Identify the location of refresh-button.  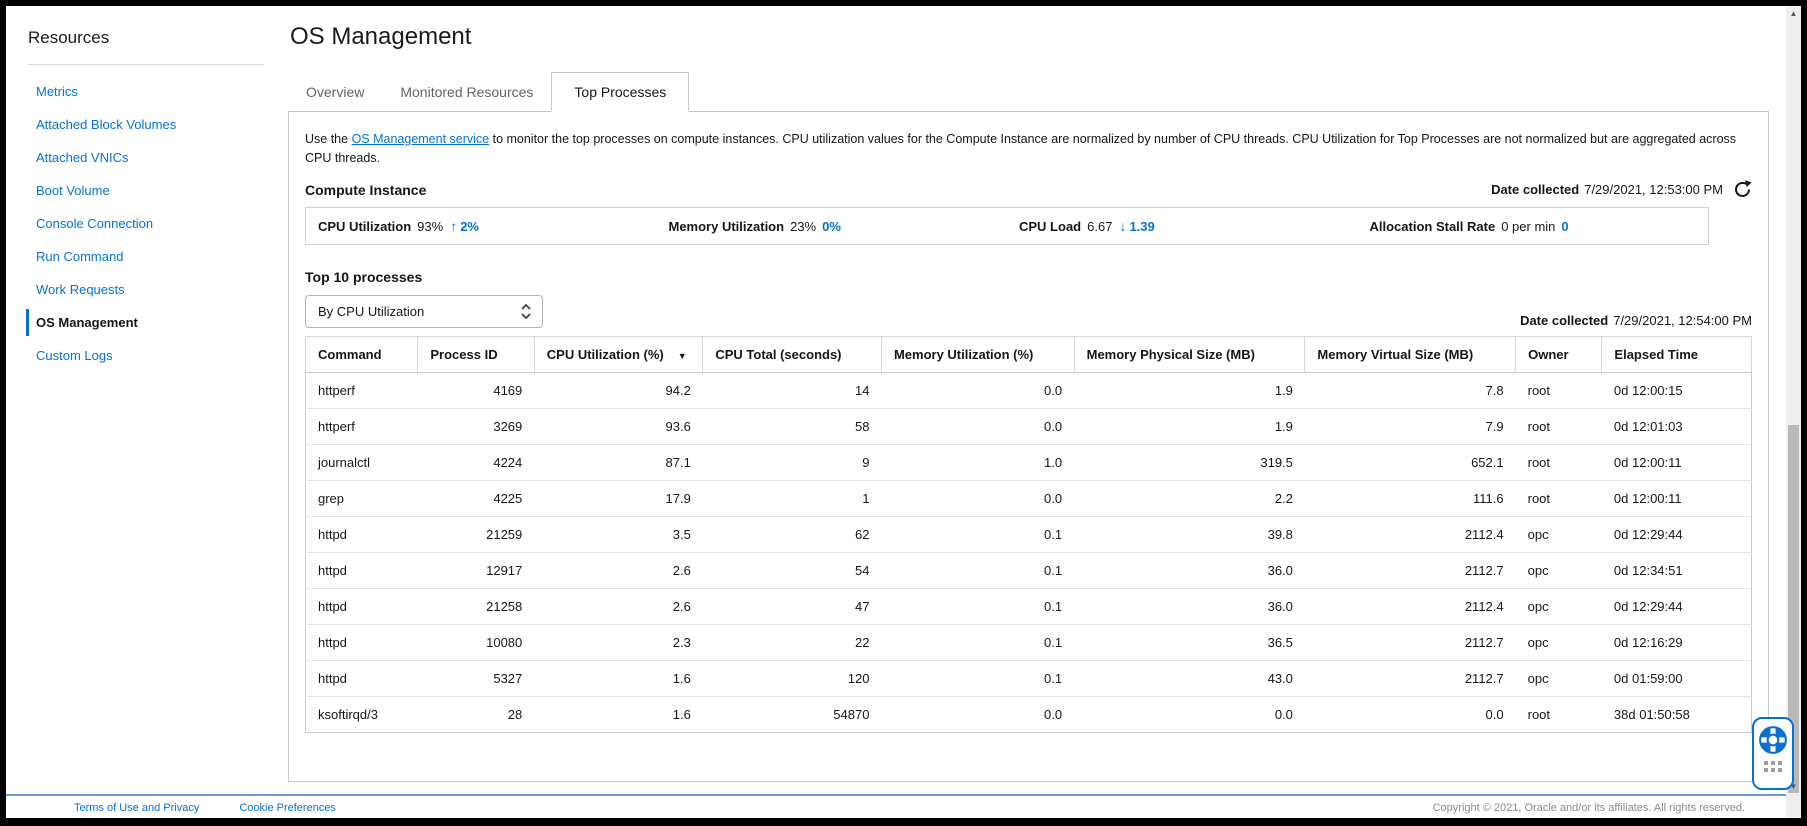
(1742, 189).